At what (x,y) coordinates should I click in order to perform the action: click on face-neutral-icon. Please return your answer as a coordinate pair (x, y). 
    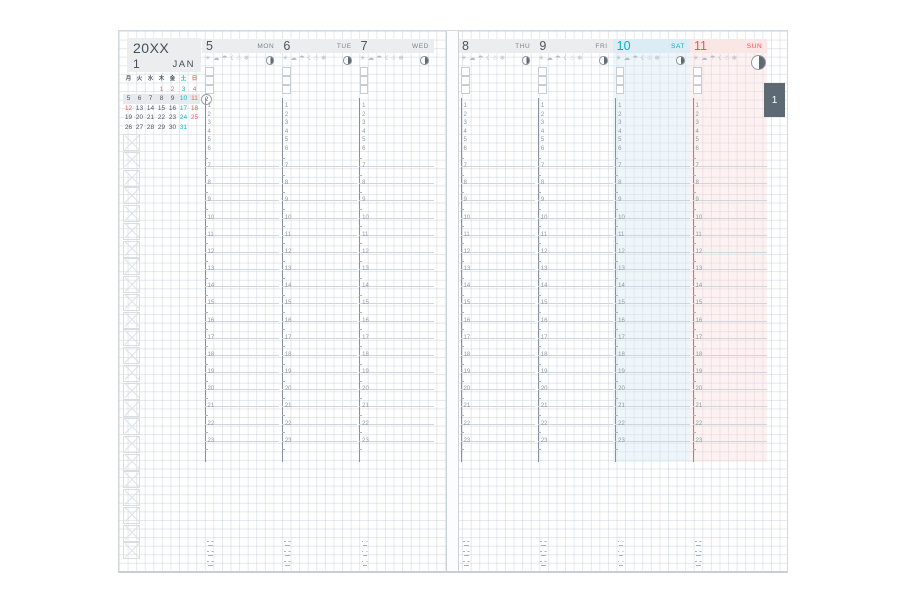
    Looking at the image, I should click on (210, 553).